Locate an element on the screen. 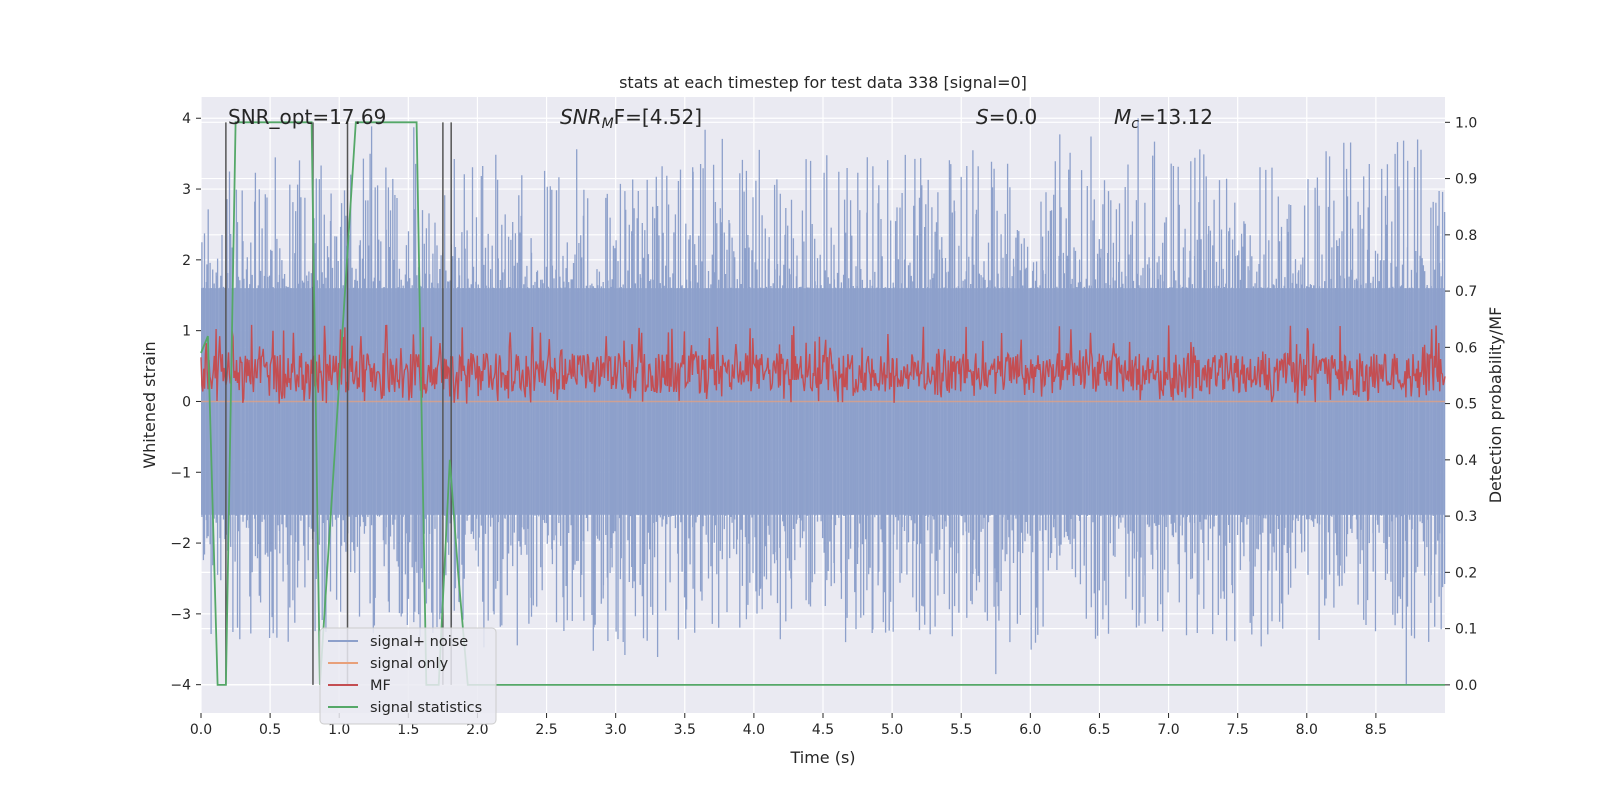 The width and height of the screenshot is (1600, 800). y-tick-label-right: 0.4 is located at coordinates (1466, 461).